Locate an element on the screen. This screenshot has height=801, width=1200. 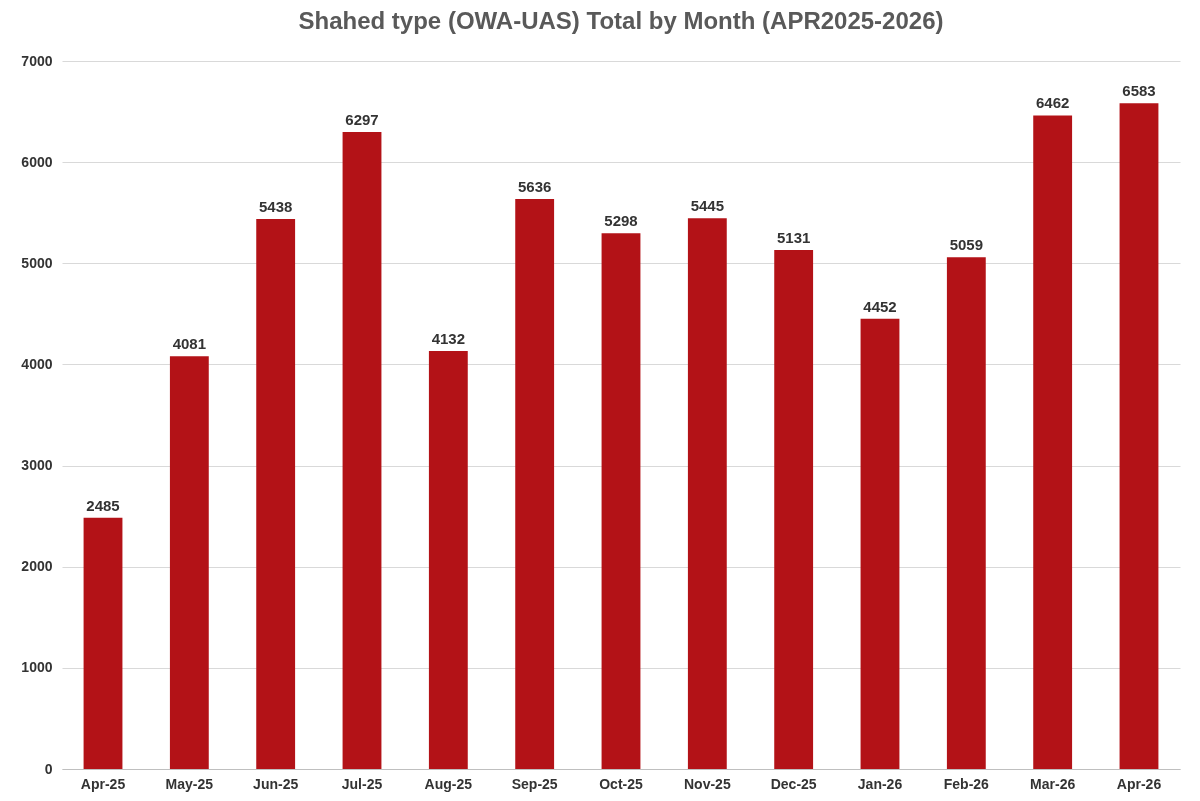
y-tick-label: 0 is located at coordinates (48, 768).